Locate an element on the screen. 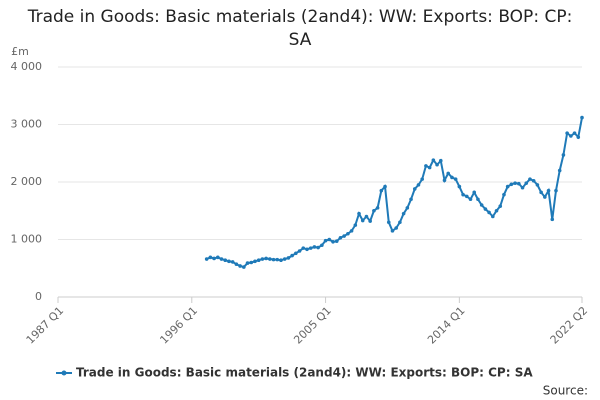 This screenshot has width=600, height=400. y-tick-label: 0 is located at coordinates (38, 296).